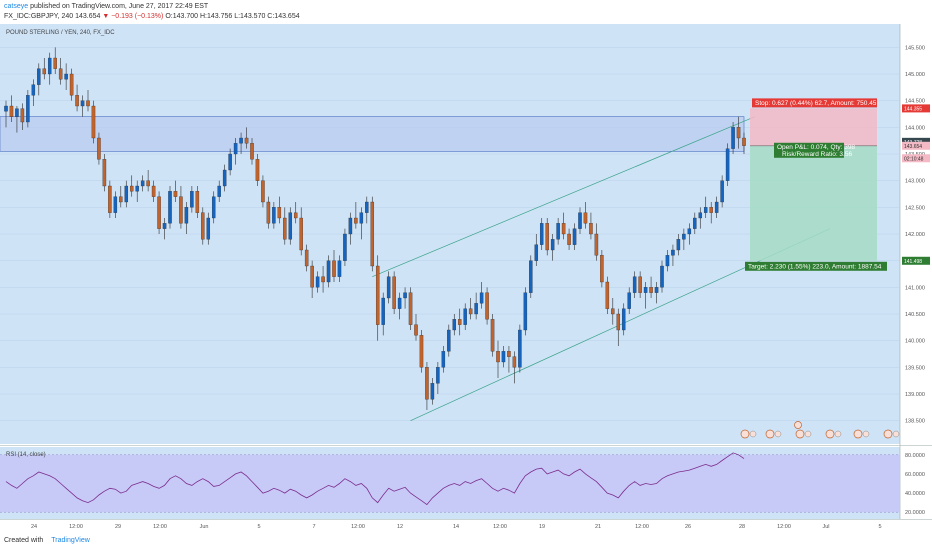 This screenshot has width=932, height=550. What do you see at coordinates (70, 540) in the screenshot?
I see `tradingview-logo: TradingView` at bounding box center [70, 540].